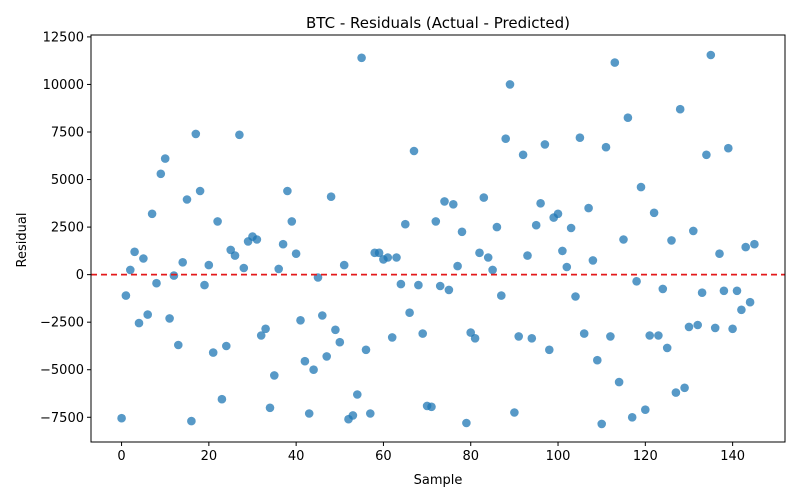 The image size is (800, 500). What do you see at coordinates (645, 456) in the screenshot?
I see `x-tick-label: 120` at bounding box center [645, 456].